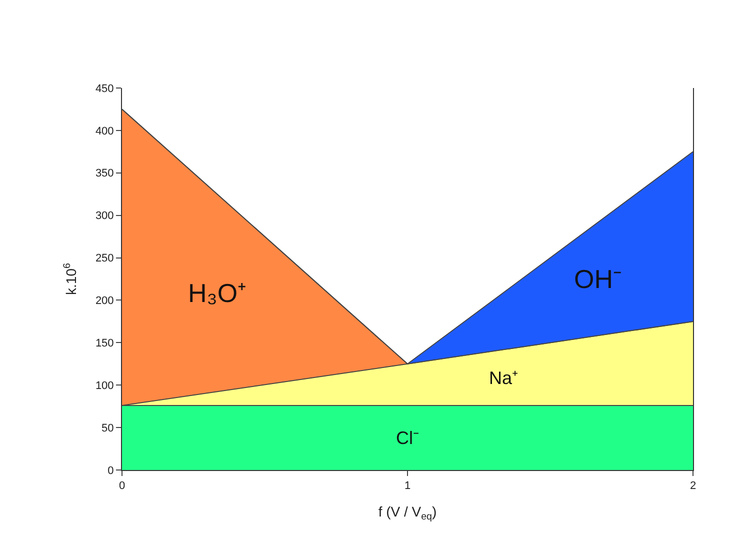  Describe the element at coordinates (122, 486) in the screenshot. I see `x-tick-label: 0` at that location.